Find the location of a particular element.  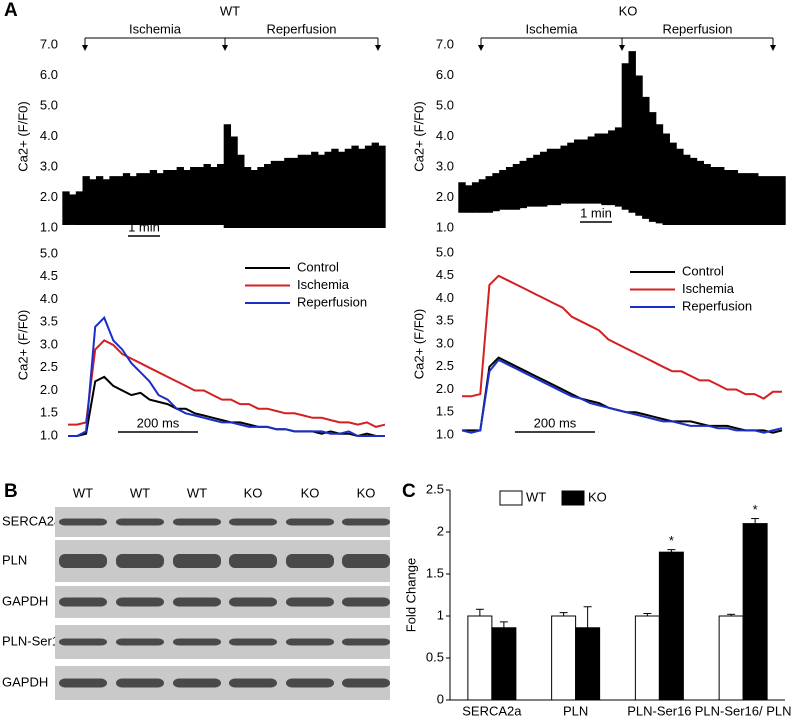

panel-label: B is located at coordinates (11, 491).